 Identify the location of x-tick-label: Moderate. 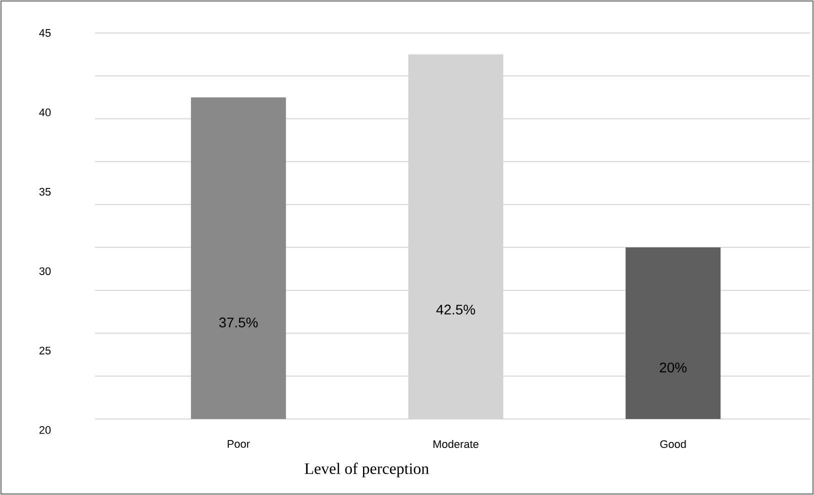
(456, 444).